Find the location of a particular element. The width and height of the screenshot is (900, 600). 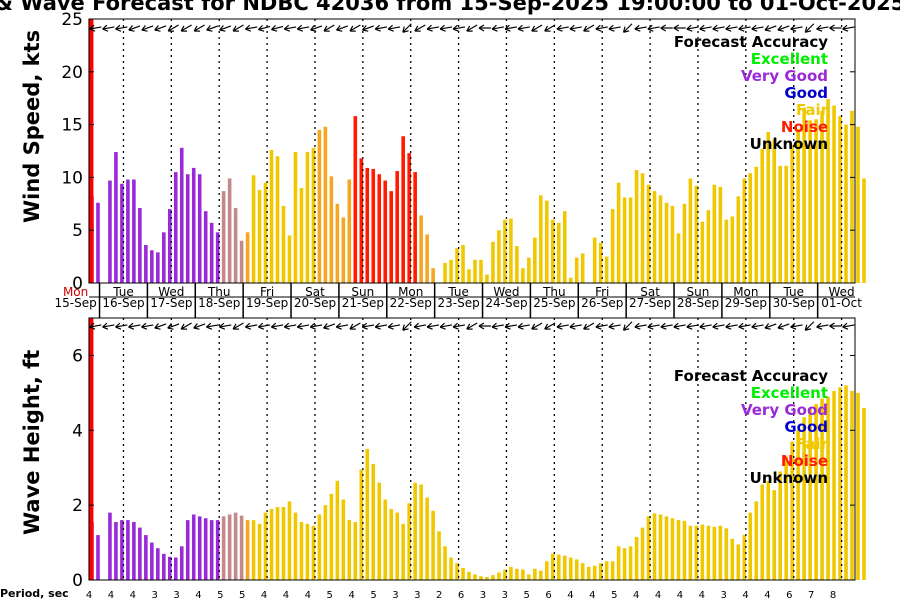

day-date-label: 24-Sep is located at coordinates (506, 303).